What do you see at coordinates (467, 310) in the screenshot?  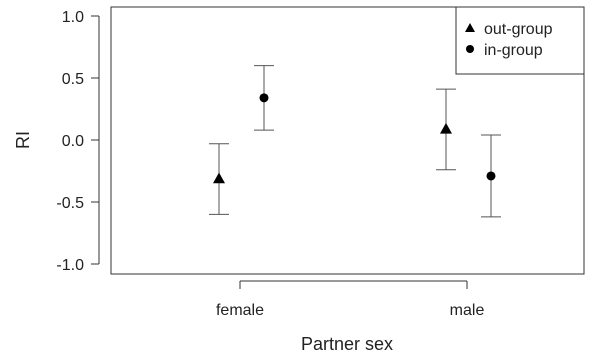 I see `x-tick-label: male` at bounding box center [467, 310].